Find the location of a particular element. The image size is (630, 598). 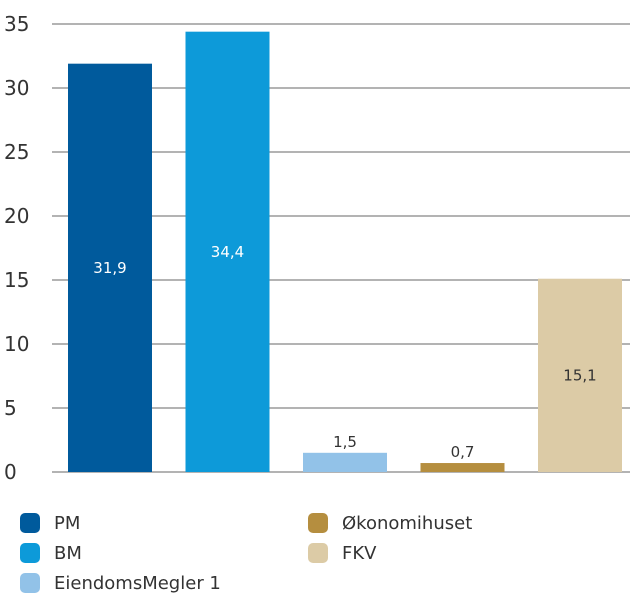

y-tick-label-15: 15 is located at coordinates (16, 280).